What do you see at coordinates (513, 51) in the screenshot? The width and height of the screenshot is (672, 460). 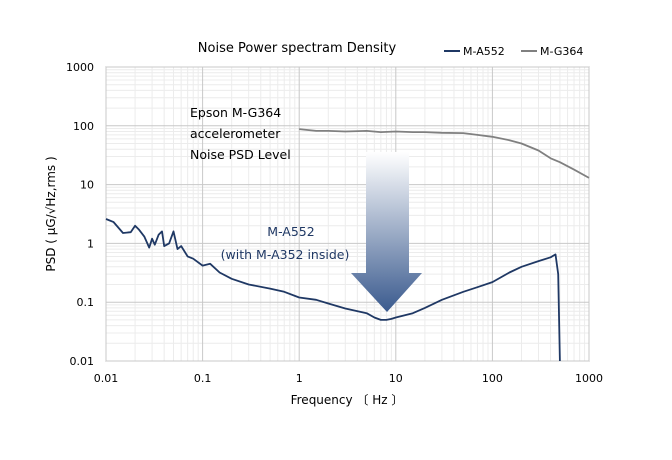 I see `legend: M-A552 M-G364` at bounding box center [513, 51].